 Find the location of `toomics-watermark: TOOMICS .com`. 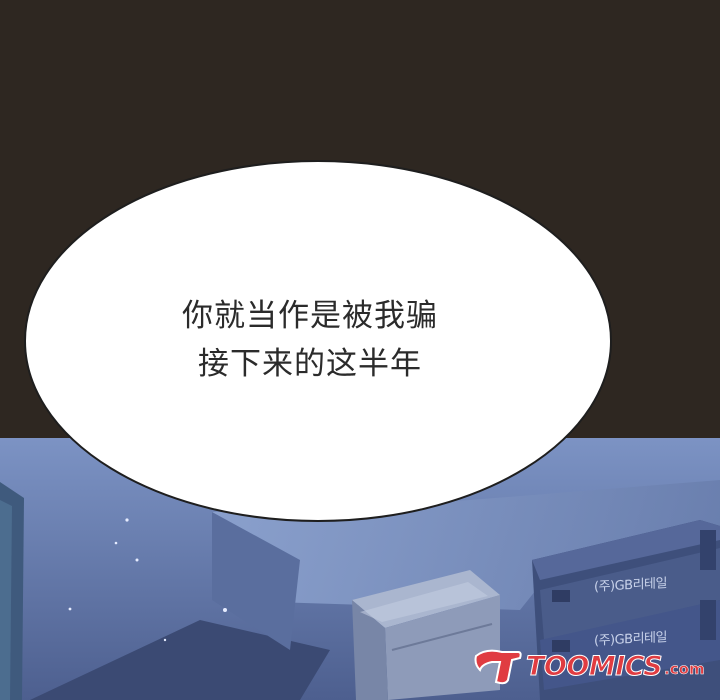

toomics-watermark: TOOMICS .com is located at coordinates (588, 666).